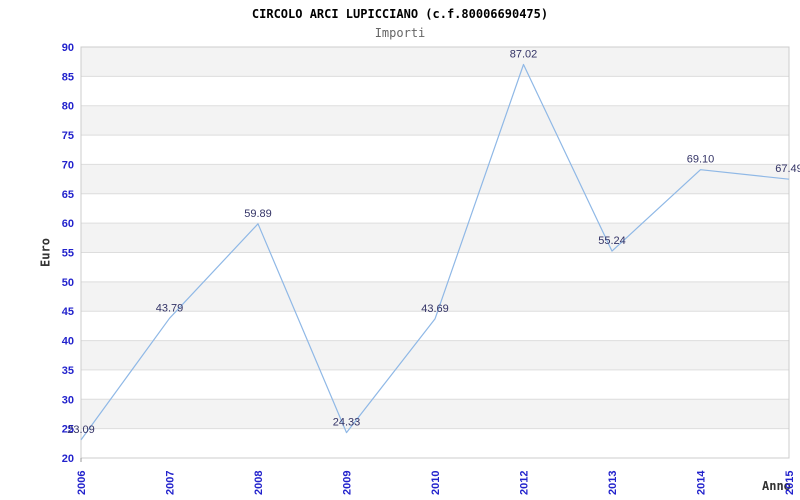  What do you see at coordinates (347, 423) in the screenshot?
I see `point-label: 24.33` at bounding box center [347, 423].